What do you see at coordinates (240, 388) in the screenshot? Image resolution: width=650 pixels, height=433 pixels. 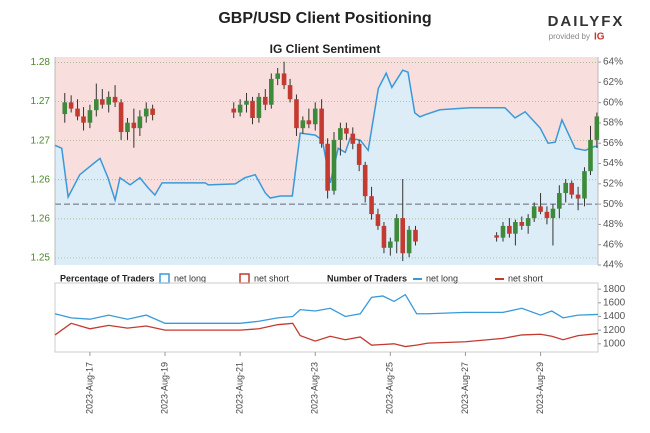 I see `x-tick-label: 2023-Aug-21` at bounding box center [240, 388].